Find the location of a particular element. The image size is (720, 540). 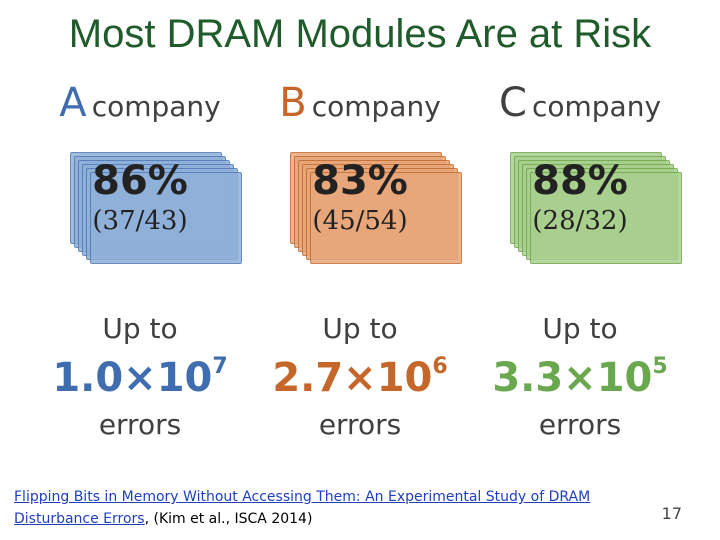

company-label: B company is located at coordinates (360, 103).